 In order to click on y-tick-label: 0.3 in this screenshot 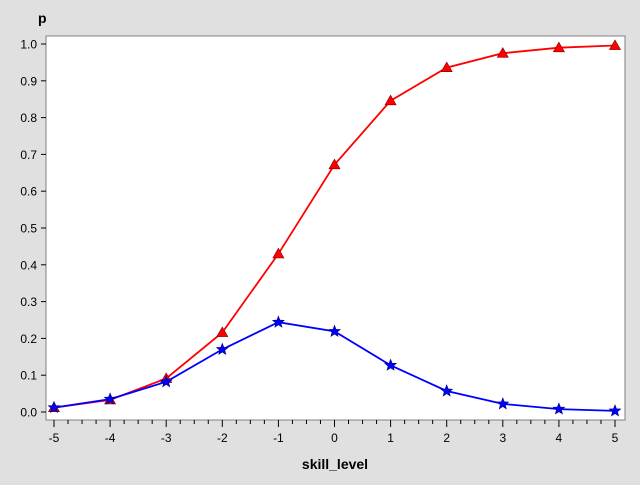, I will do `click(28, 302)`.